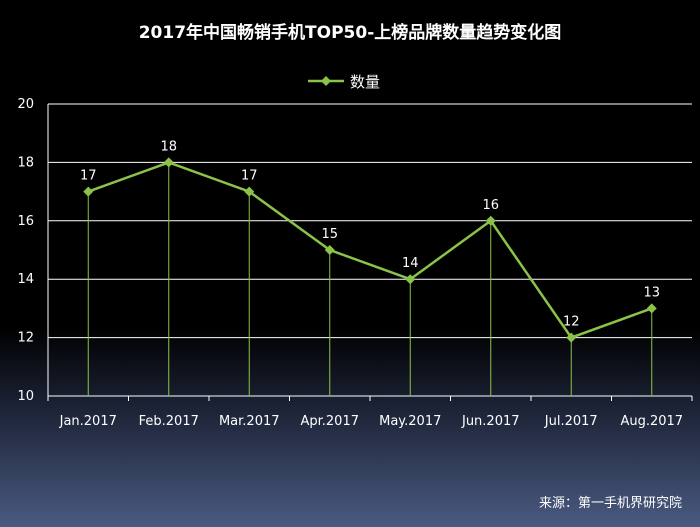 The width and height of the screenshot is (700, 527). What do you see at coordinates (249, 421) in the screenshot?
I see `x-tick-label: Mar.2017` at bounding box center [249, 421].